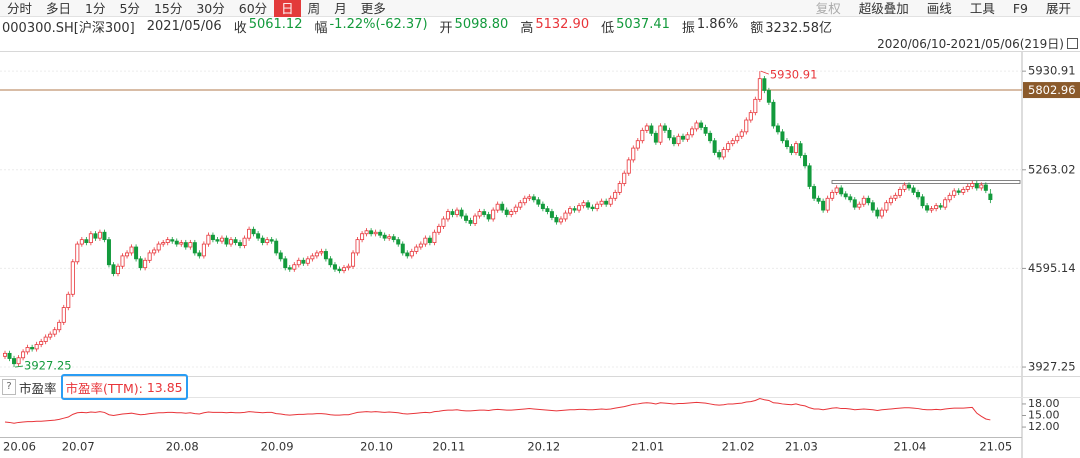  I want to click on calendar-icon, so click(1072, 43).